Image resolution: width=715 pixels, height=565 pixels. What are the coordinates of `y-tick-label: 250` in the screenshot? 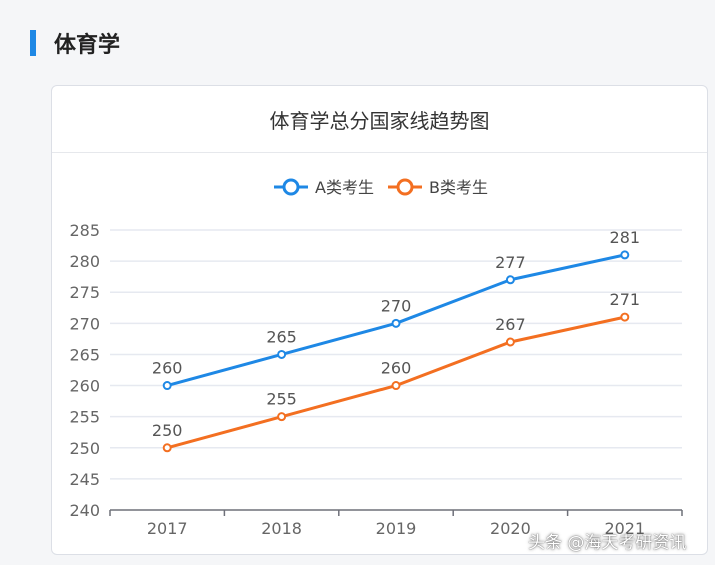 It's located at (84, 448).